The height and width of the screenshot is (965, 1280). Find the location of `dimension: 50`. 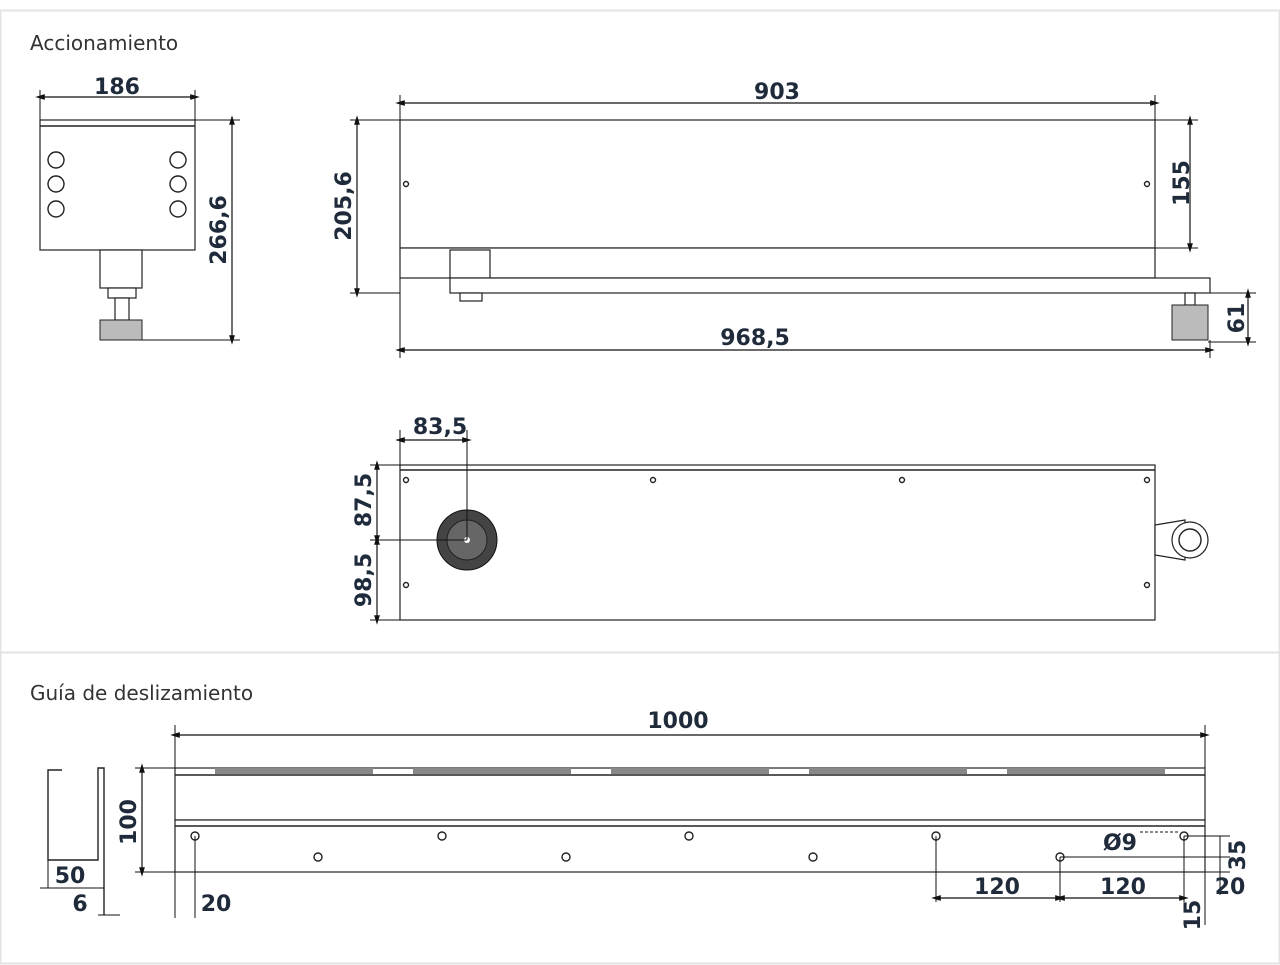

dimension: 50 is located at coordinates (70, 876).